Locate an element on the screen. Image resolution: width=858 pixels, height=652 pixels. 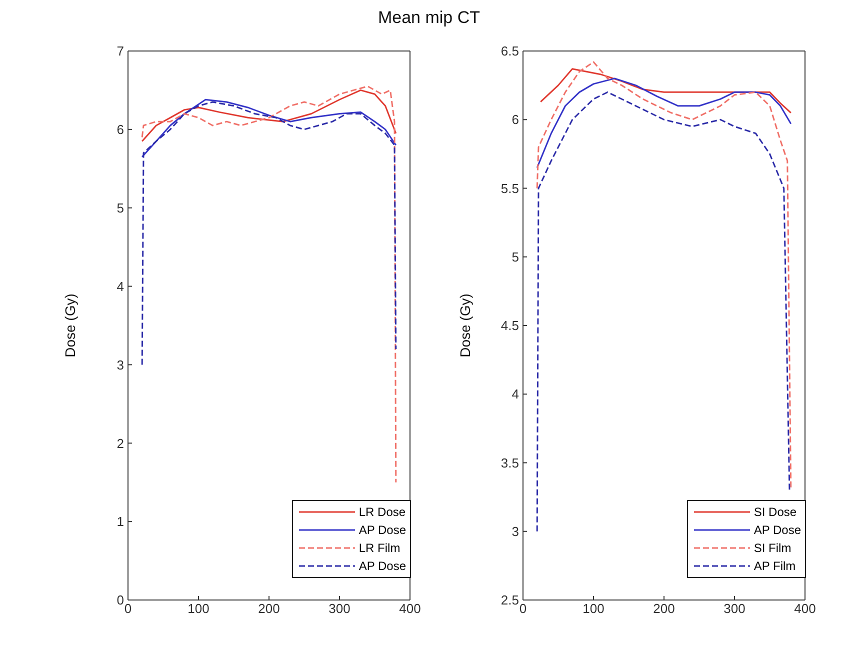
y-tick-label: 3.5 is located at coordinates (509, 462).